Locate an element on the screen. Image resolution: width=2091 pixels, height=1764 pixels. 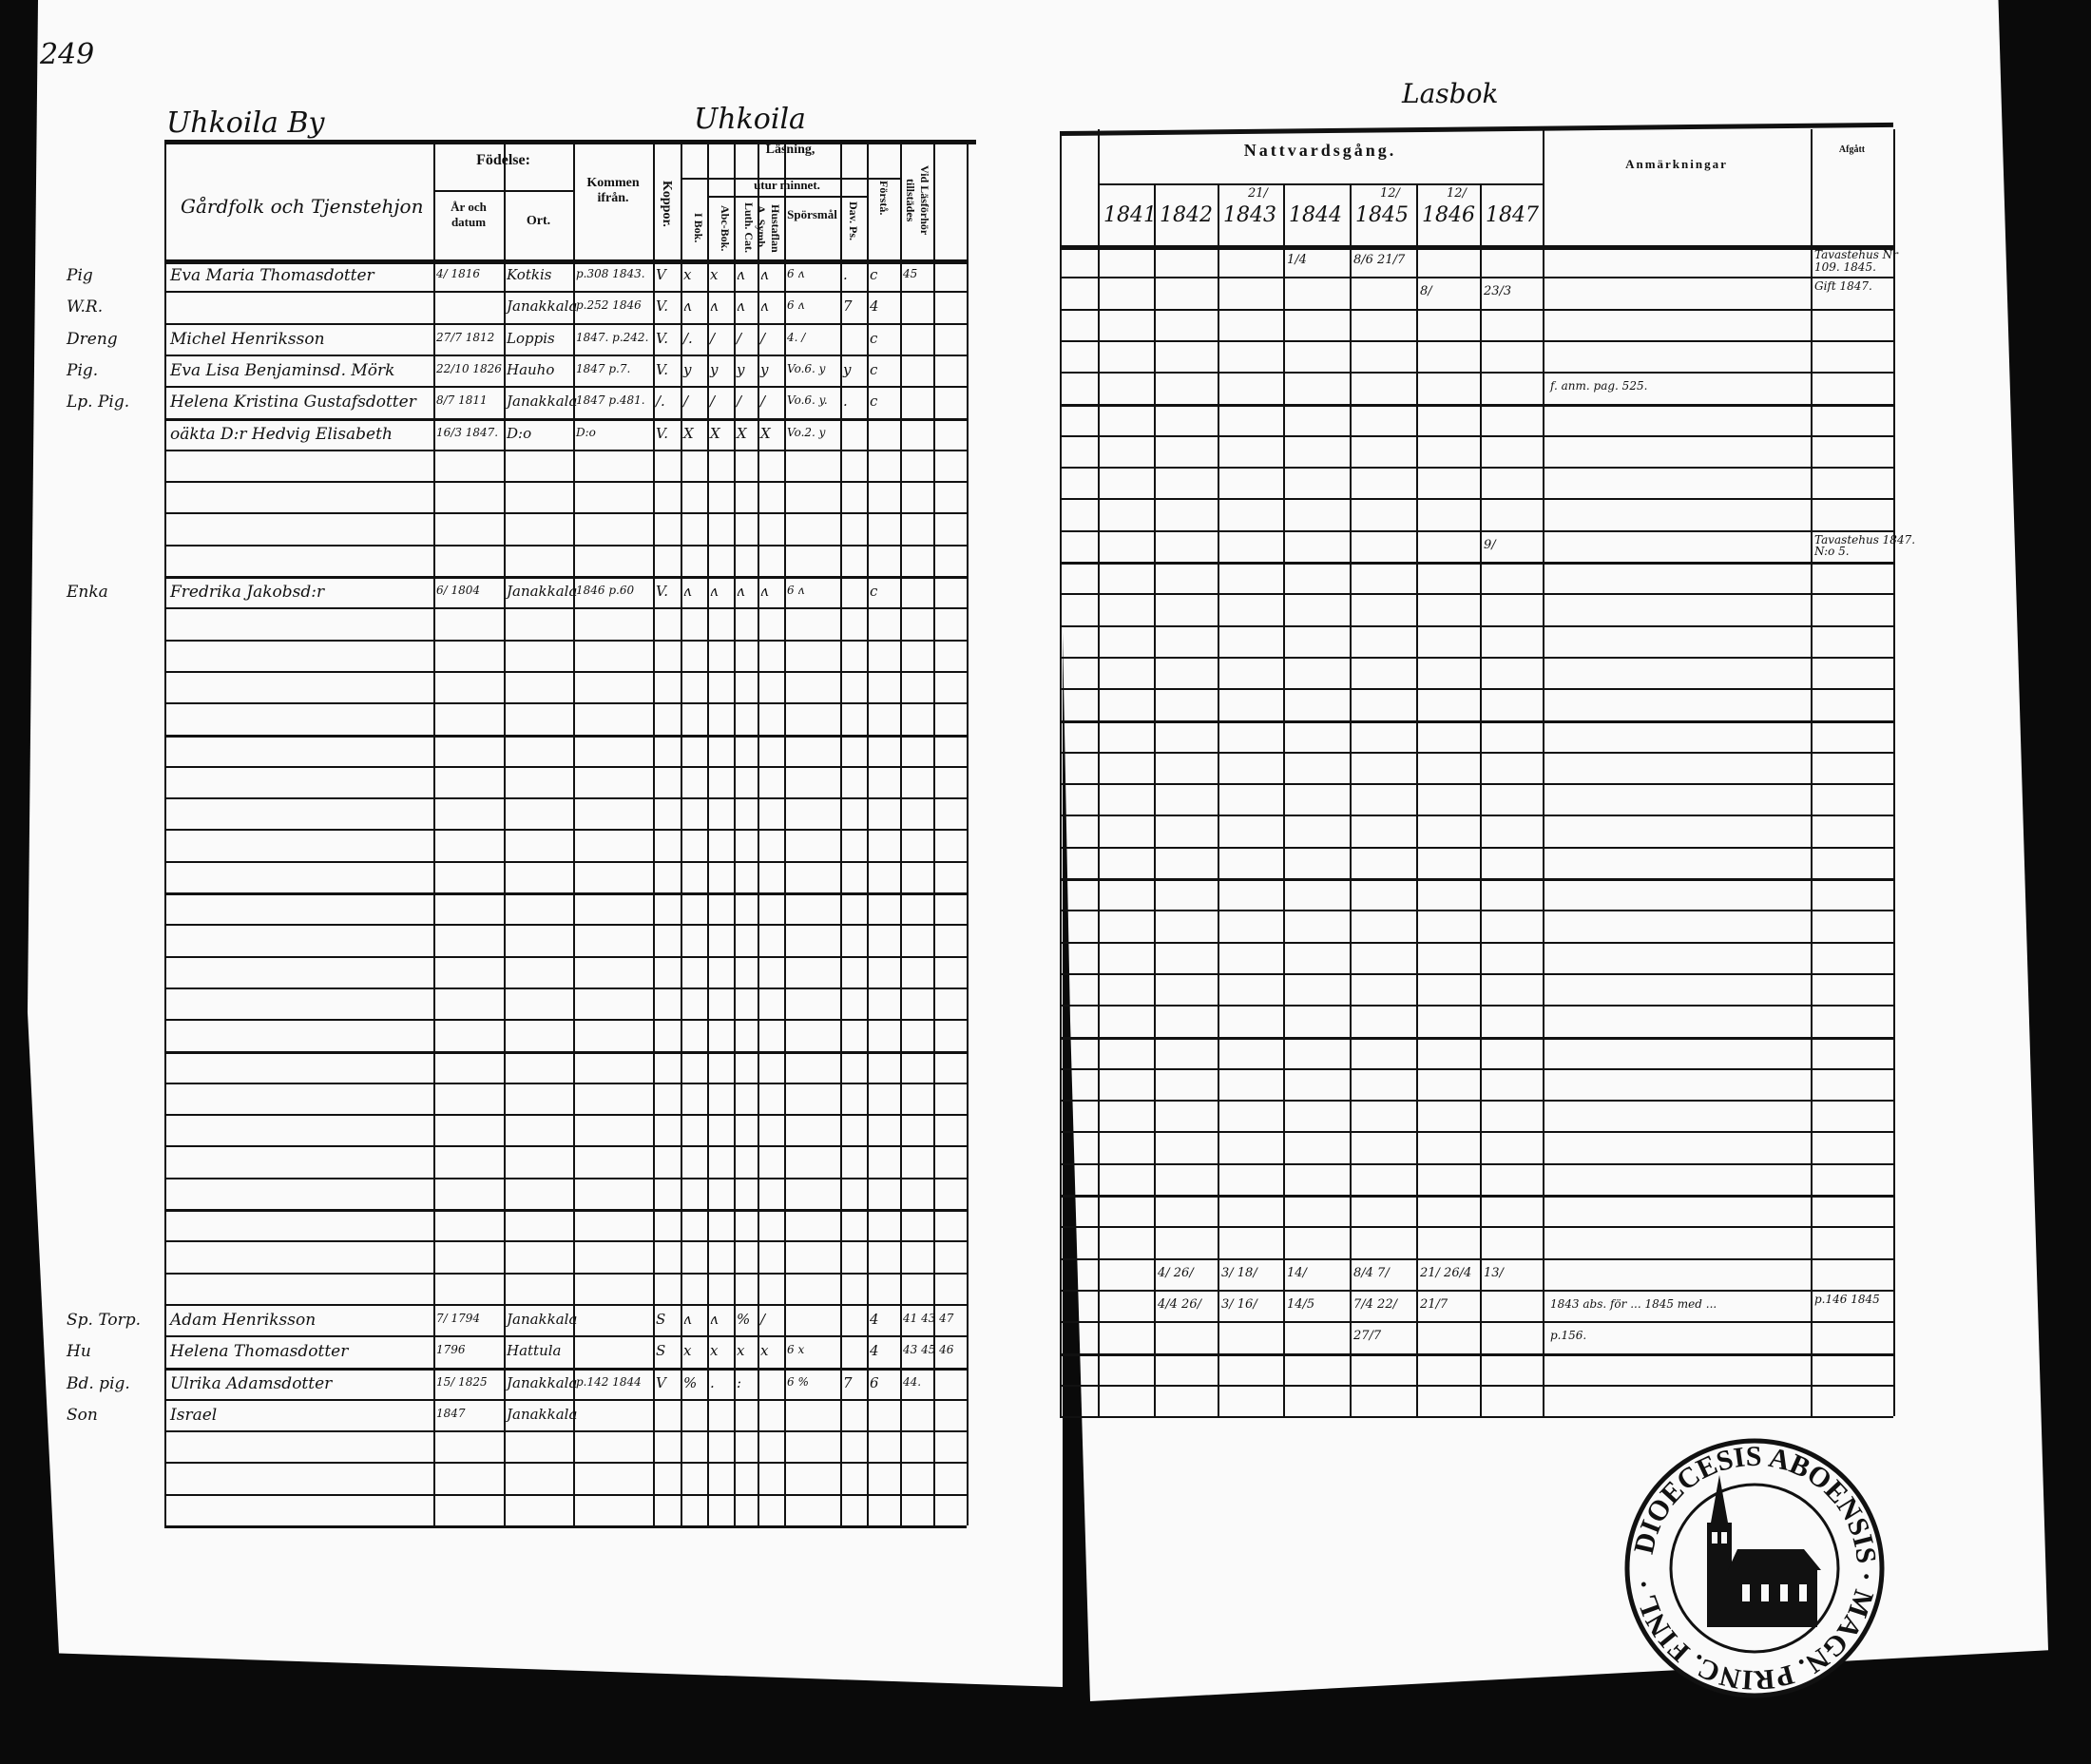
communion-date: 7/4 22/ is located at coordinates (1375, 1304).